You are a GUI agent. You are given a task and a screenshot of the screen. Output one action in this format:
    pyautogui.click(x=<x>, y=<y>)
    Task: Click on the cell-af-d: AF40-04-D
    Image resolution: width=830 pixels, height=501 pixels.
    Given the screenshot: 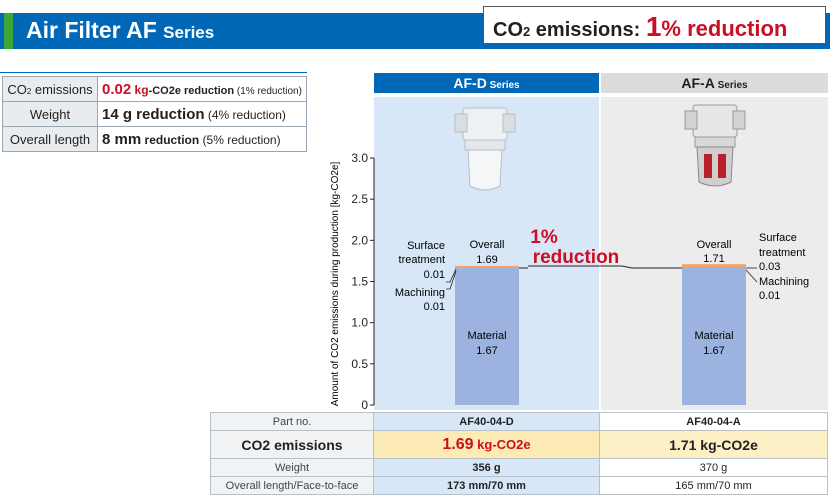 What is the action you would take?
    pyautogui.click(x=486, y=421)
    